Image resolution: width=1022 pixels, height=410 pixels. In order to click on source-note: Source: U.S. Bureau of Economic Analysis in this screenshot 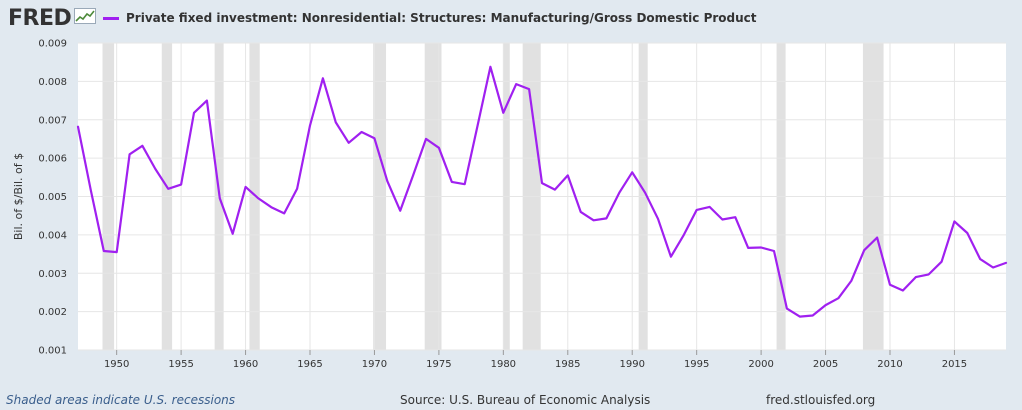, I will do `click(525, 400)`.